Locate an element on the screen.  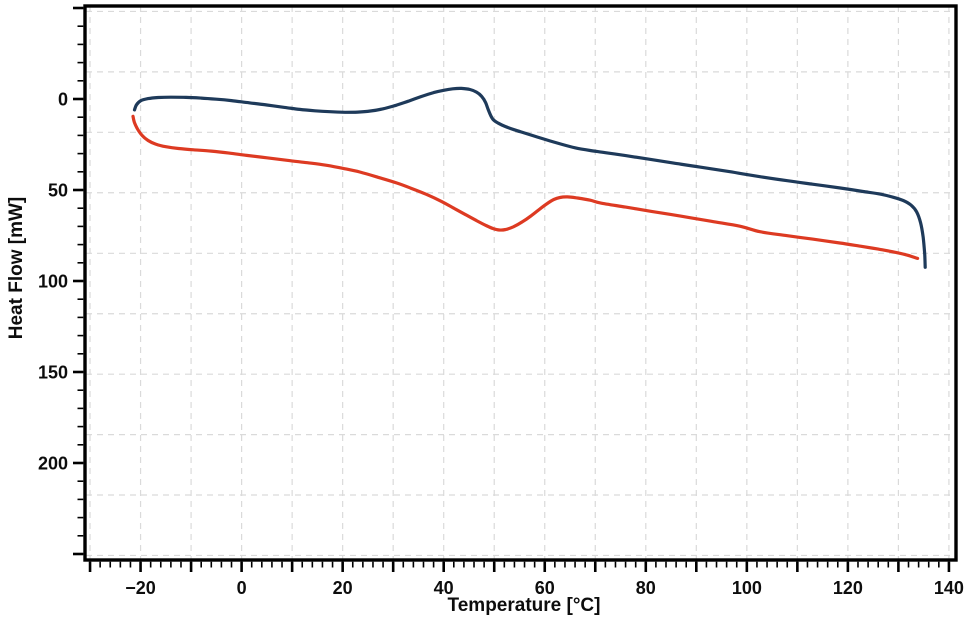
y-tick-label: 50 is located at coordinates (58, 190).